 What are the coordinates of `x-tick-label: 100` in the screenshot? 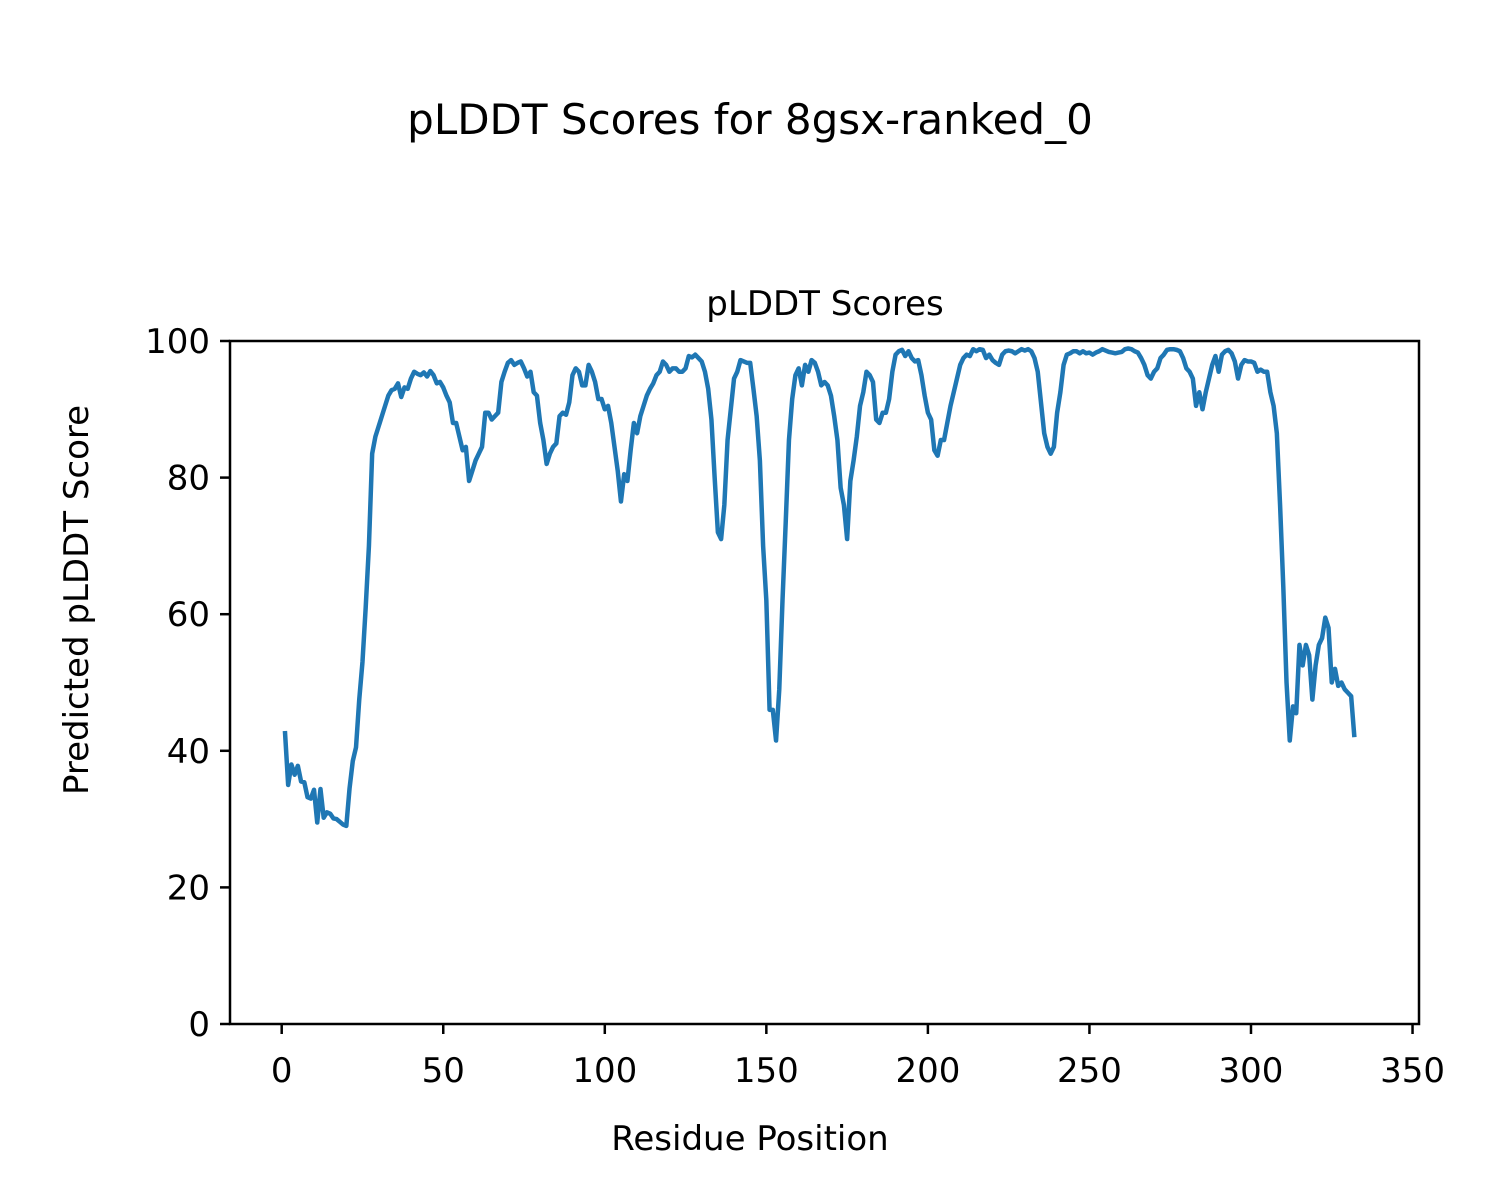 It's located at (604, 1071).